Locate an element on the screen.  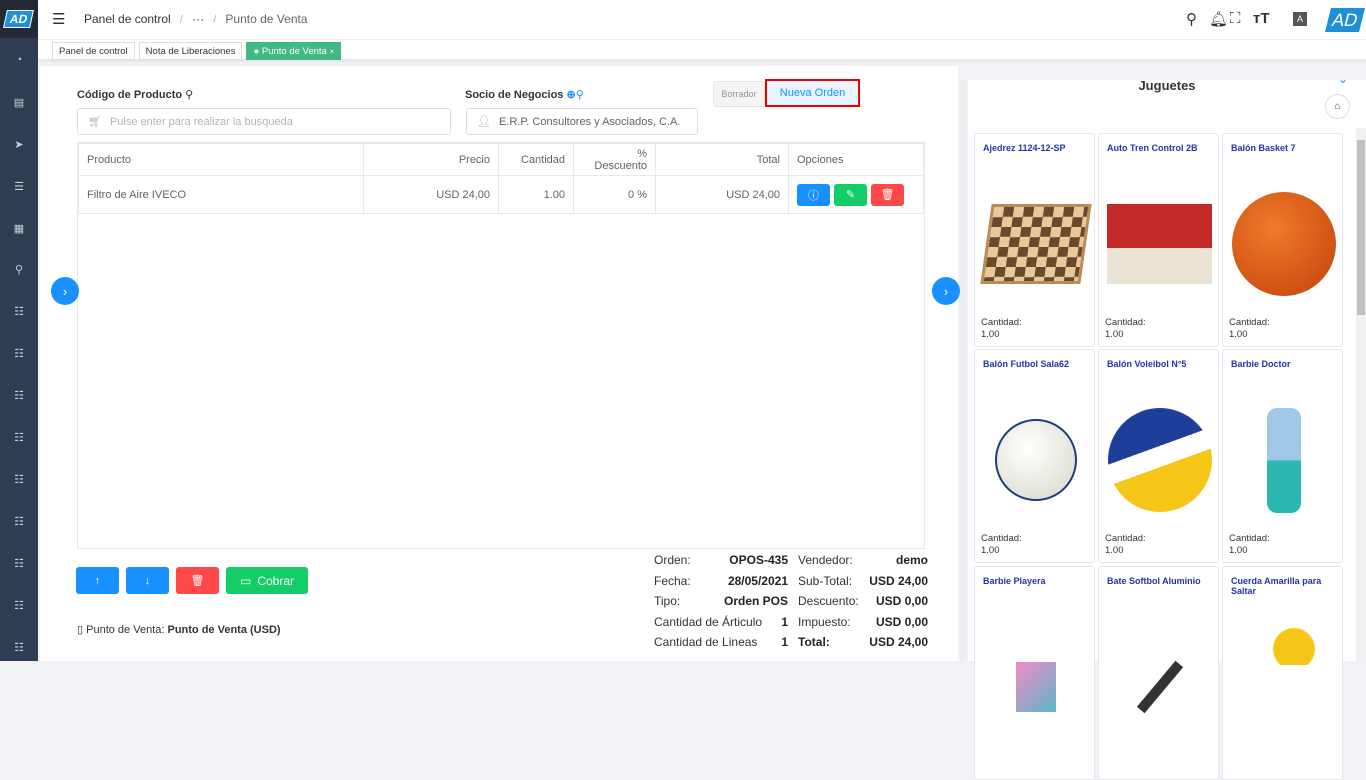
fullscreen-icon: ⛶ is located at coordinates (1235, 18).